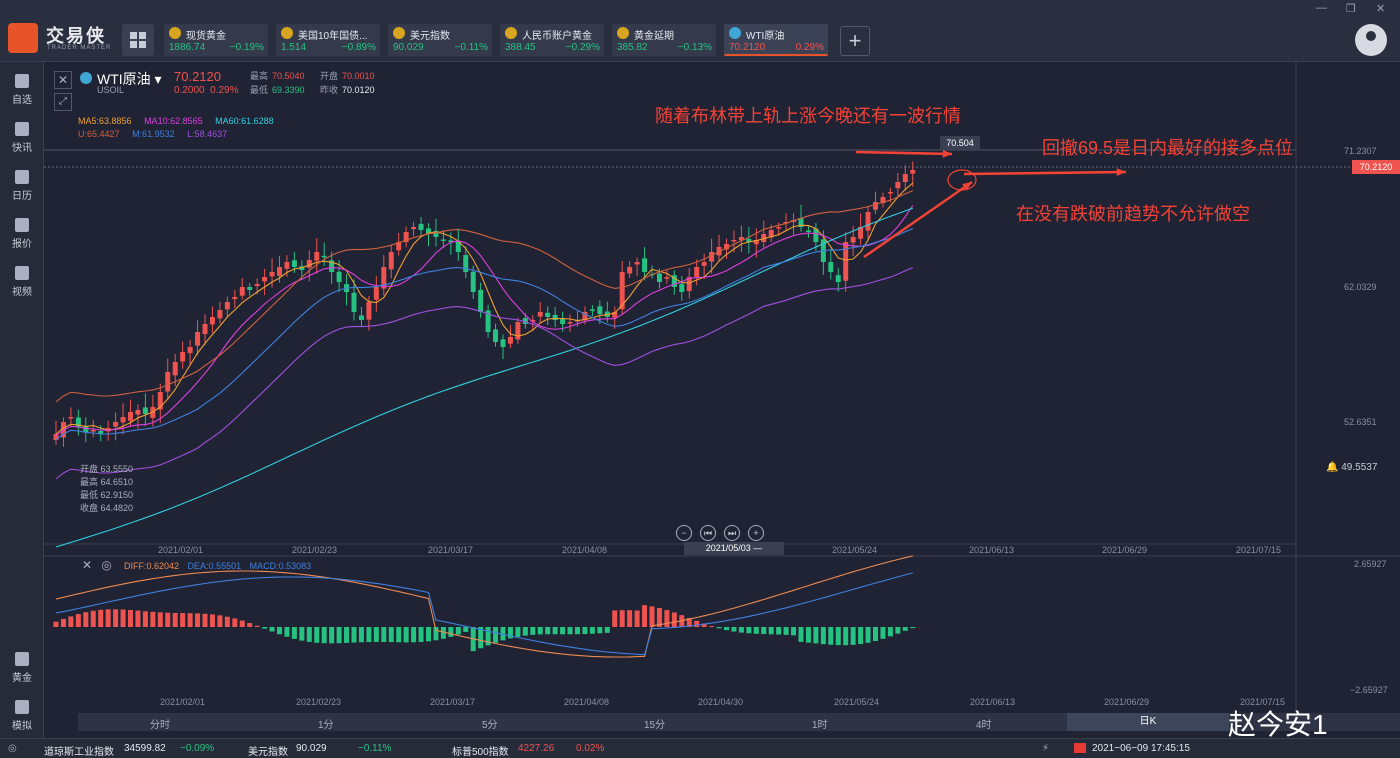 The width and height of the screenshot is (1400, 758). Describe the element at coordinates (12, 748) in the screenshot. I see `headset-icon: ◎` at that location.